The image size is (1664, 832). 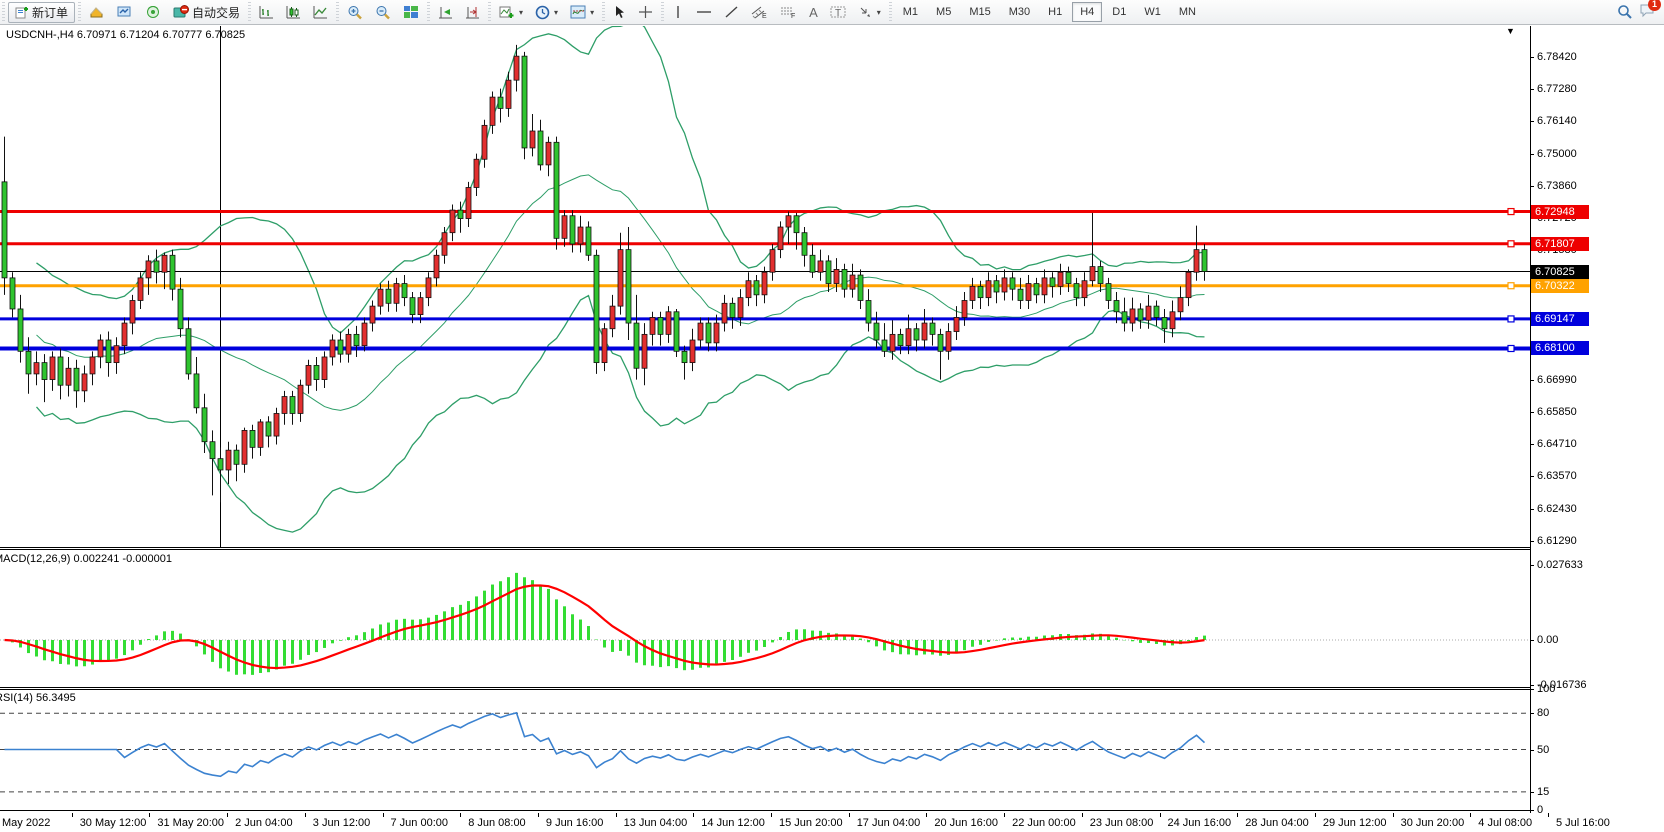 I want to click on vertical-line-button, so click(x=678, y=12).